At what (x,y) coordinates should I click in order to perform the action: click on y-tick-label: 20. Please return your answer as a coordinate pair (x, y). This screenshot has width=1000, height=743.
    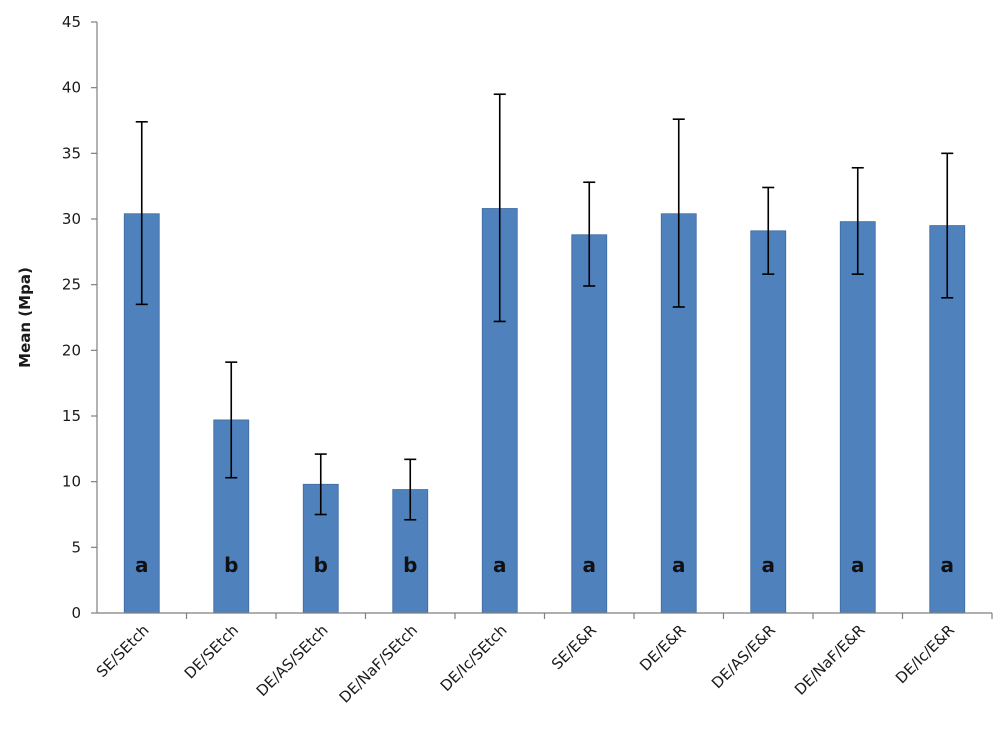
    Looking at the image, I should click on (71, 350).